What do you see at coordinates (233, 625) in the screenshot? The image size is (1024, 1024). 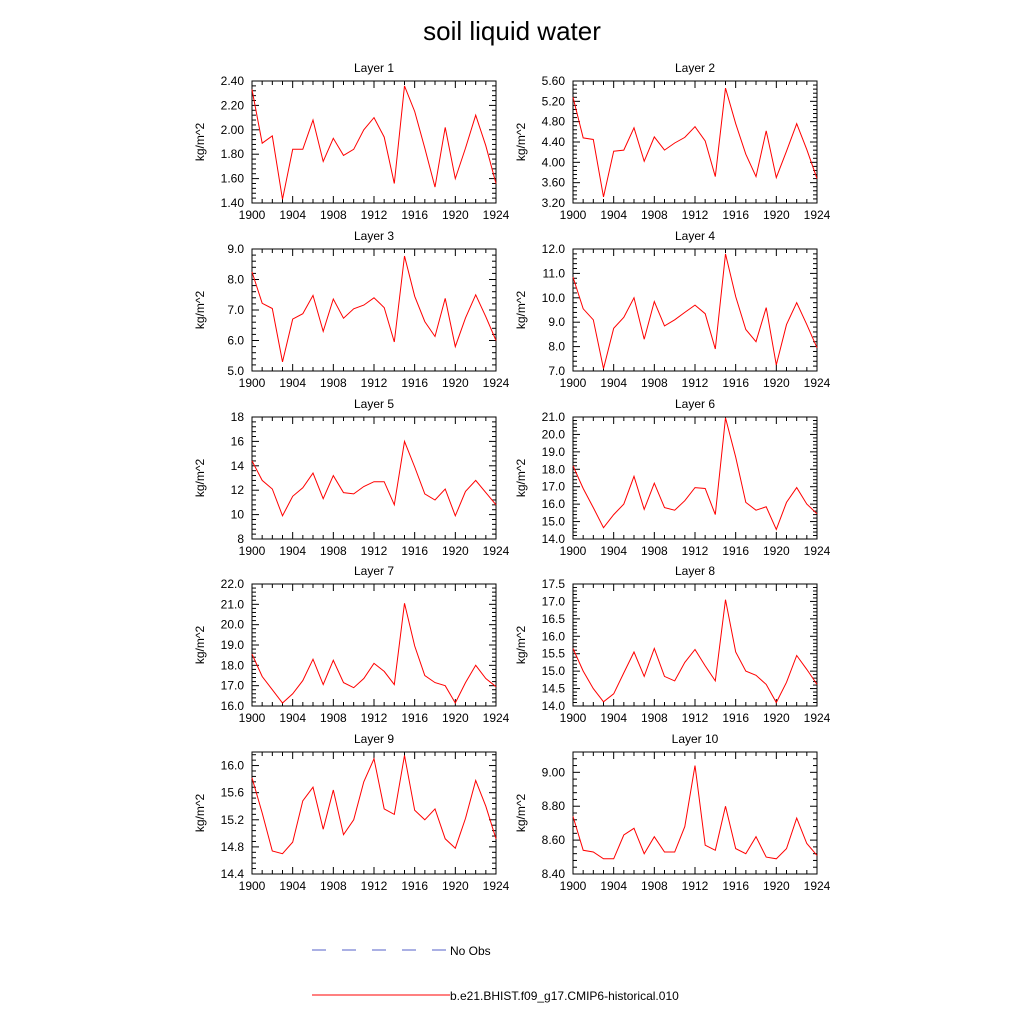 I see `y-tick-label: 20.0` at bounding box center [233, 625].